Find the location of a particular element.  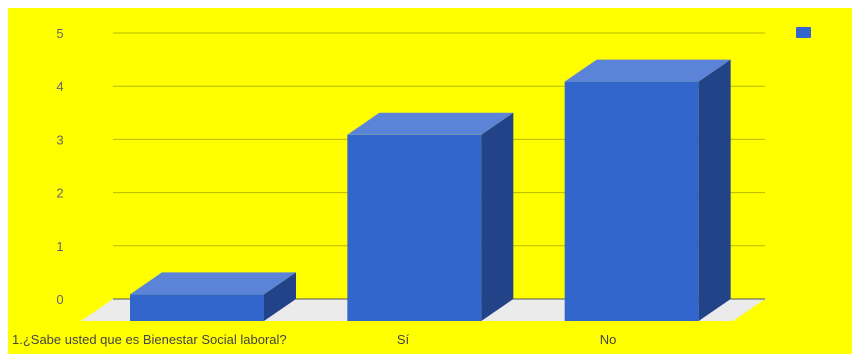

x-category-label: Sí is located at coordinates (403, 339).